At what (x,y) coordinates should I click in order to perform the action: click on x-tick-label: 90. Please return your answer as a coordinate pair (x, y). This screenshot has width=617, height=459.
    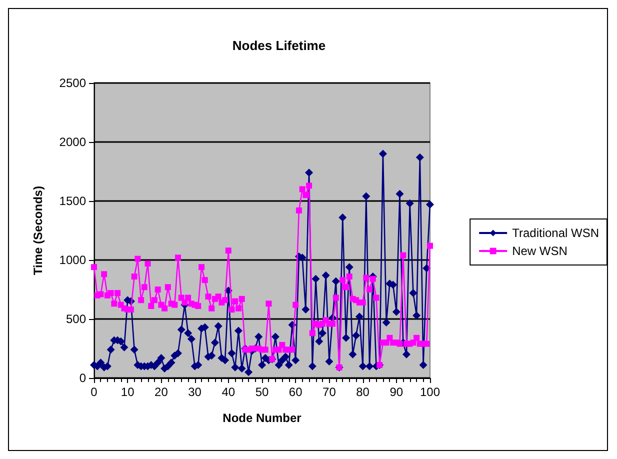
    Looking at the image, I should click on (397, 392).